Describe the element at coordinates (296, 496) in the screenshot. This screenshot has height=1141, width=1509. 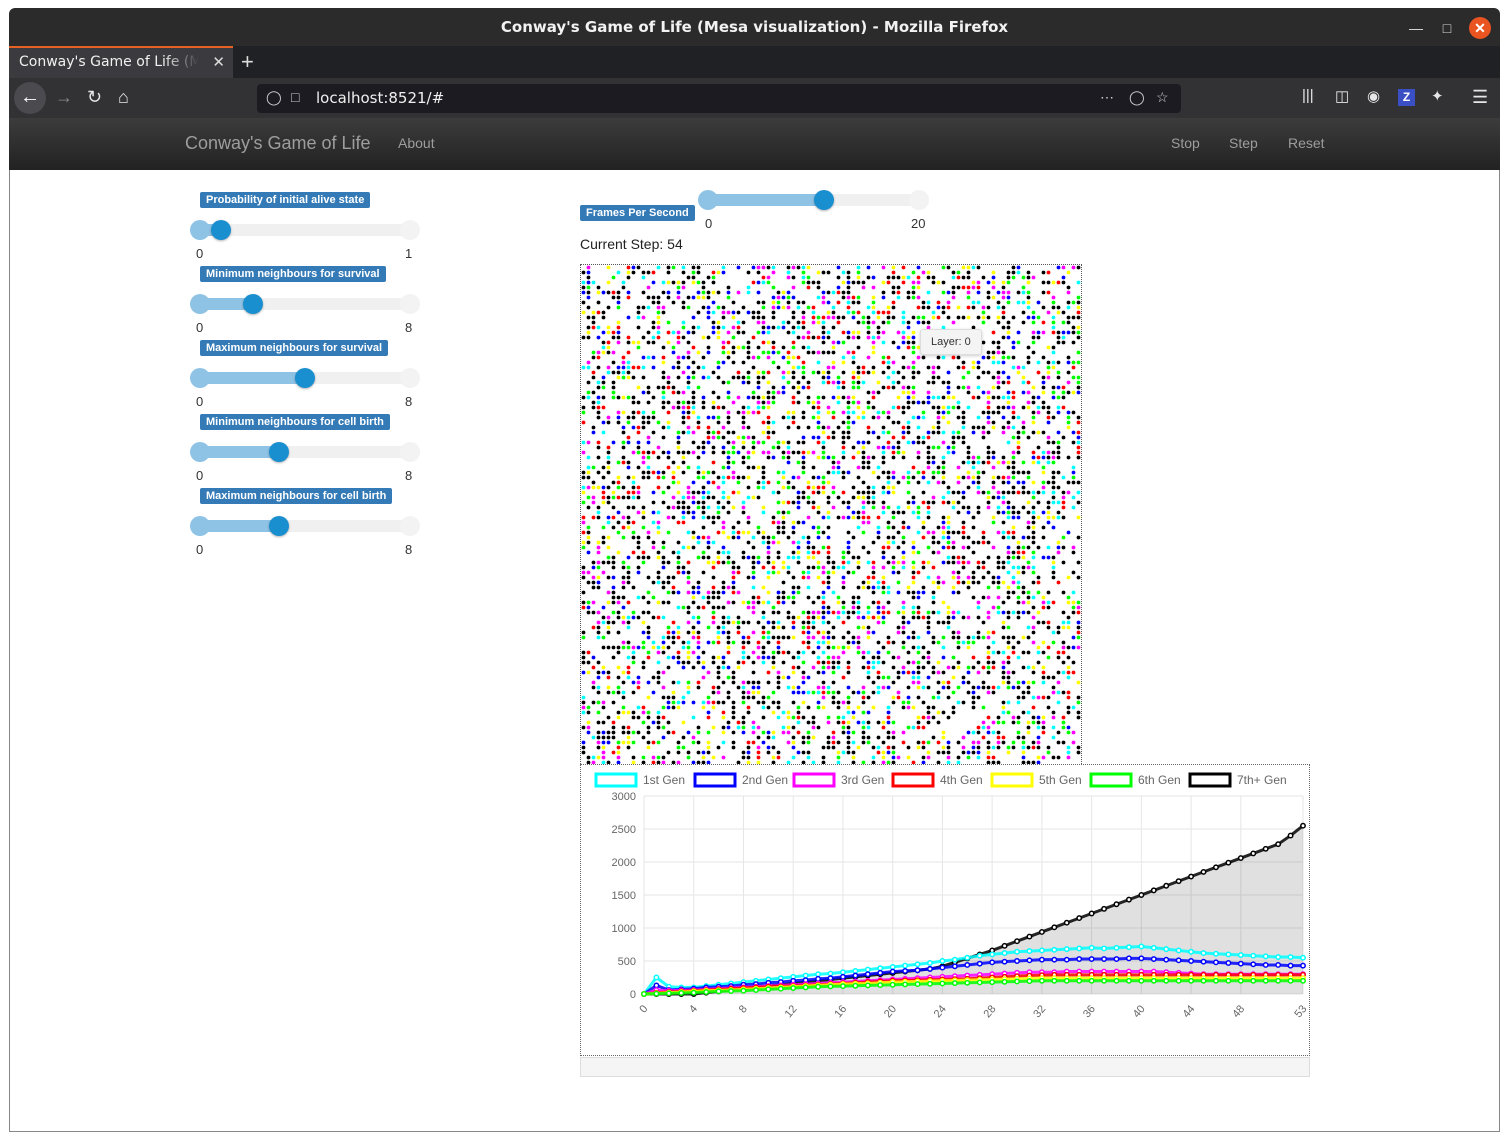
I see `param-label: Maximum neighbours for cell birth` at that location.